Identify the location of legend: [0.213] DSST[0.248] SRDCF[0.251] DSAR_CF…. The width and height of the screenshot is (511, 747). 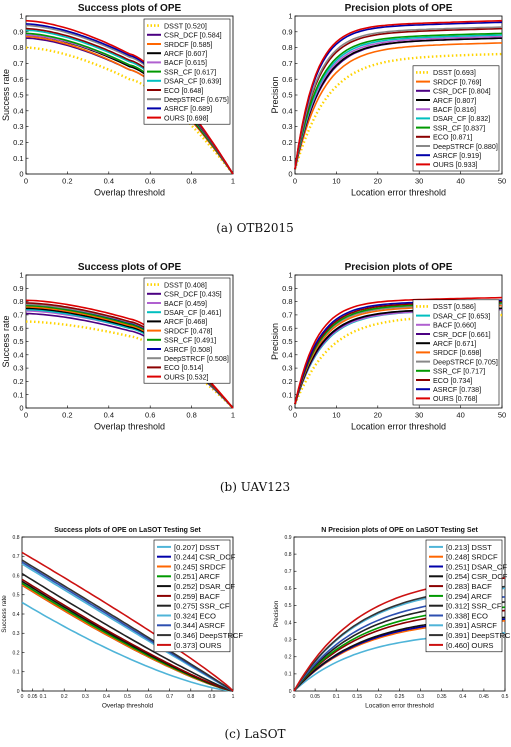
(468, 596).